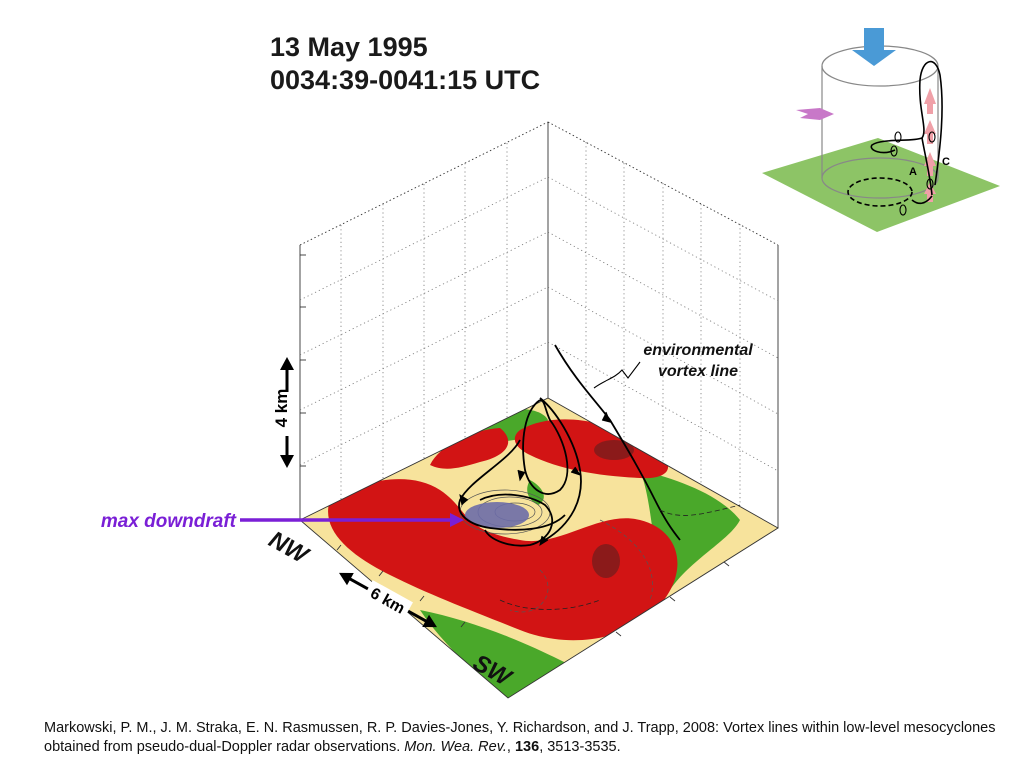 The image size is (1024, 768). What do you see at coordinates (617, 442) in the screenshot?
I see `environmental-vortex-line` at bounding box center [617, 442].